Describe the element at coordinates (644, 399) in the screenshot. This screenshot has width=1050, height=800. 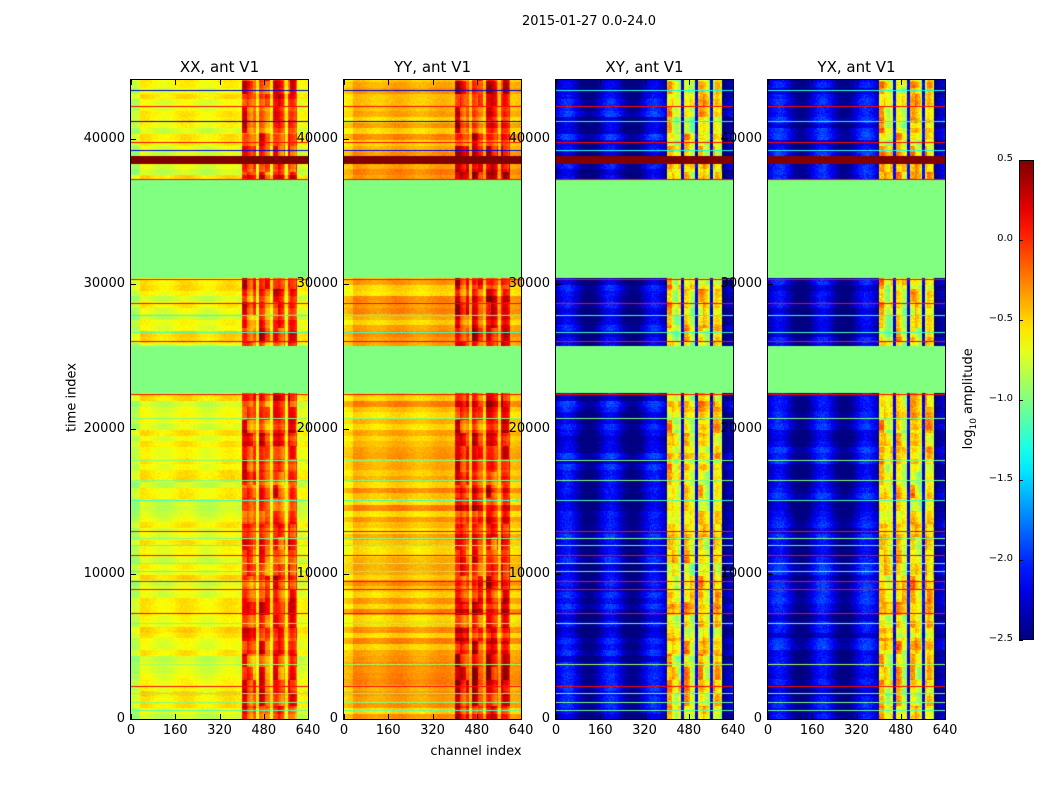
I see `heatmap-xy` at that location.